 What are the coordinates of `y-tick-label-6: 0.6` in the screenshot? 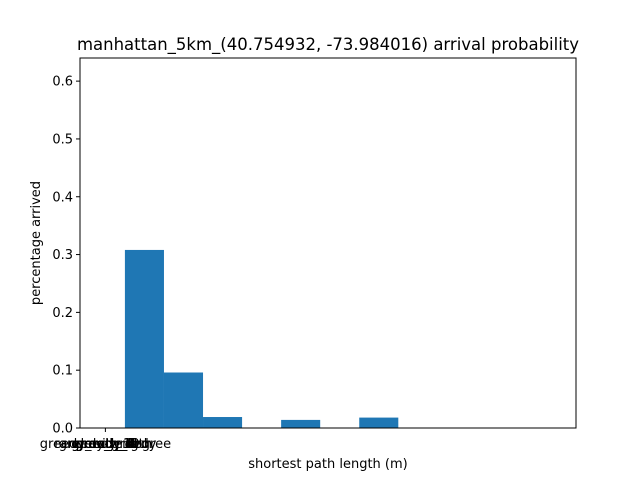 It's located at (62, 82).